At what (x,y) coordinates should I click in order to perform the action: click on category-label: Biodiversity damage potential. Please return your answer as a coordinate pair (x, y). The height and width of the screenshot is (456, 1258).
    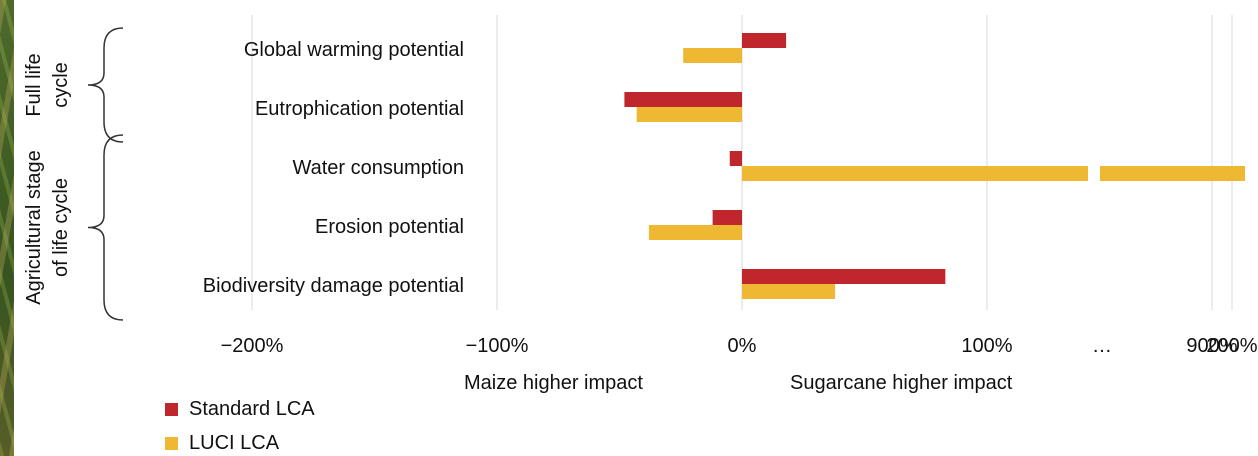
    Looking at the image, I should click on (333, 286).